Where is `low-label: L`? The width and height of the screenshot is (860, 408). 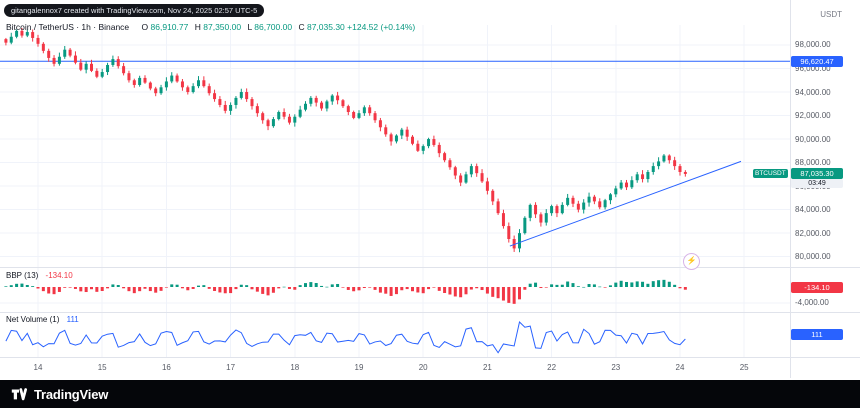 low-label: L is located at coordinates (249, 27).